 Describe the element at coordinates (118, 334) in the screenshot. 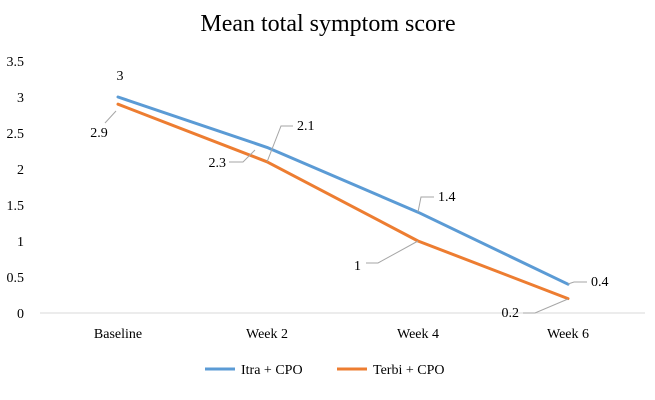

I see `x-tick-label: Baseline` at that location.